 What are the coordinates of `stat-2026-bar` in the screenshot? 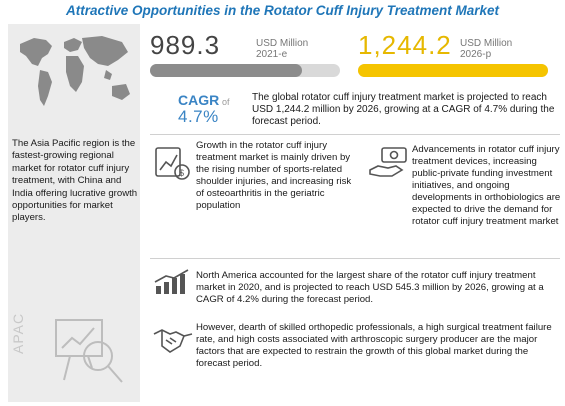 It's located at (453, 70).